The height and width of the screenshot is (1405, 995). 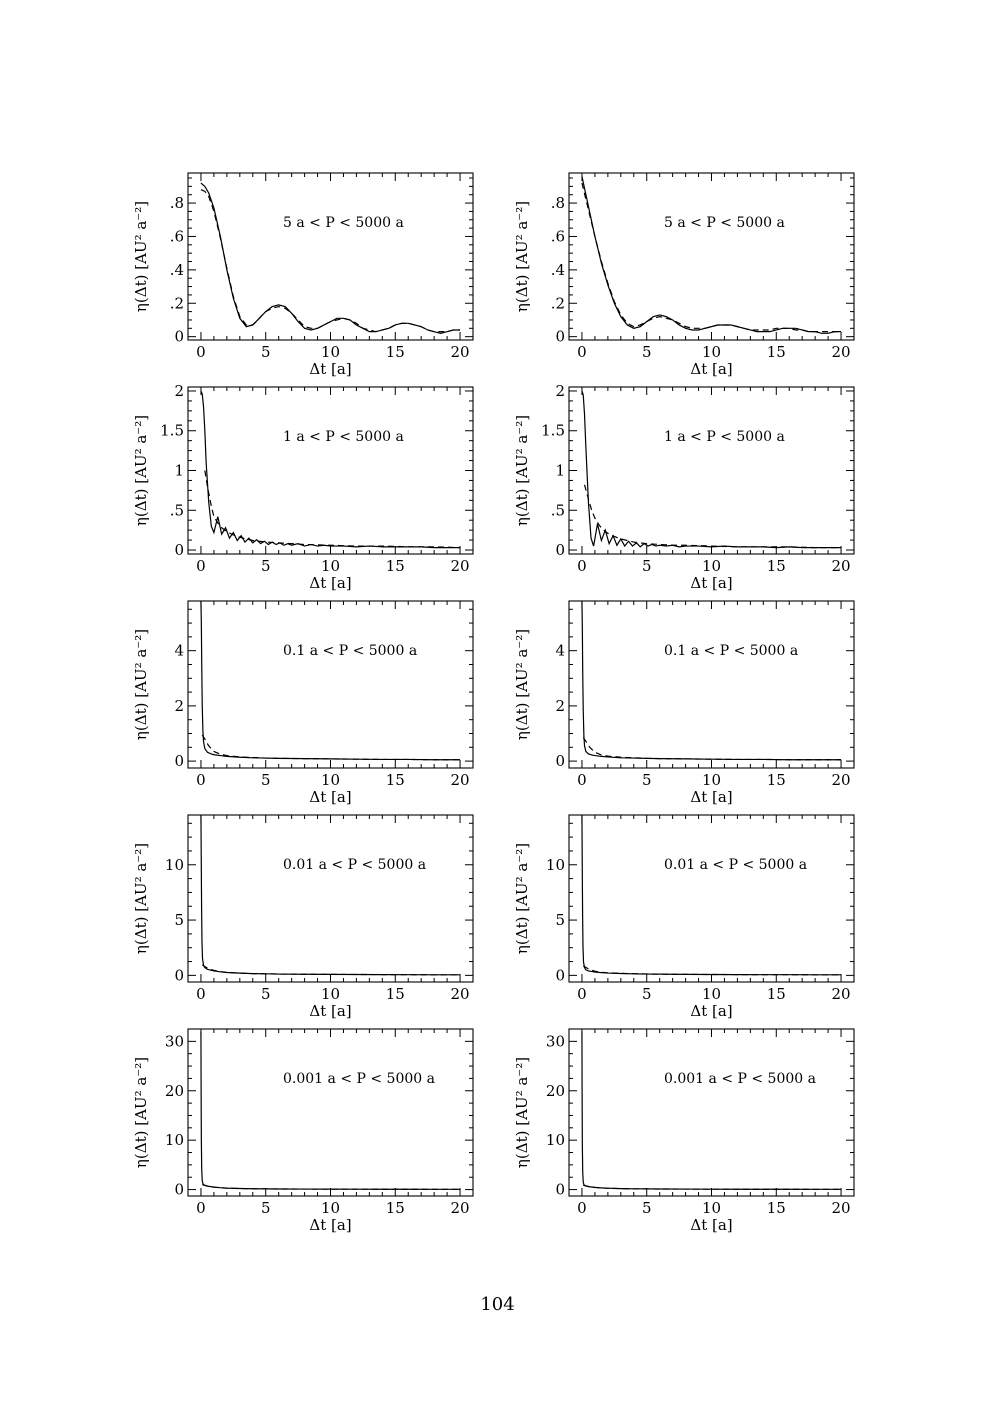 What do you see at coordinates (553, 431) in the screenshot?
I see `y-tick-label: 1.5` at bounding box center [553, 431].